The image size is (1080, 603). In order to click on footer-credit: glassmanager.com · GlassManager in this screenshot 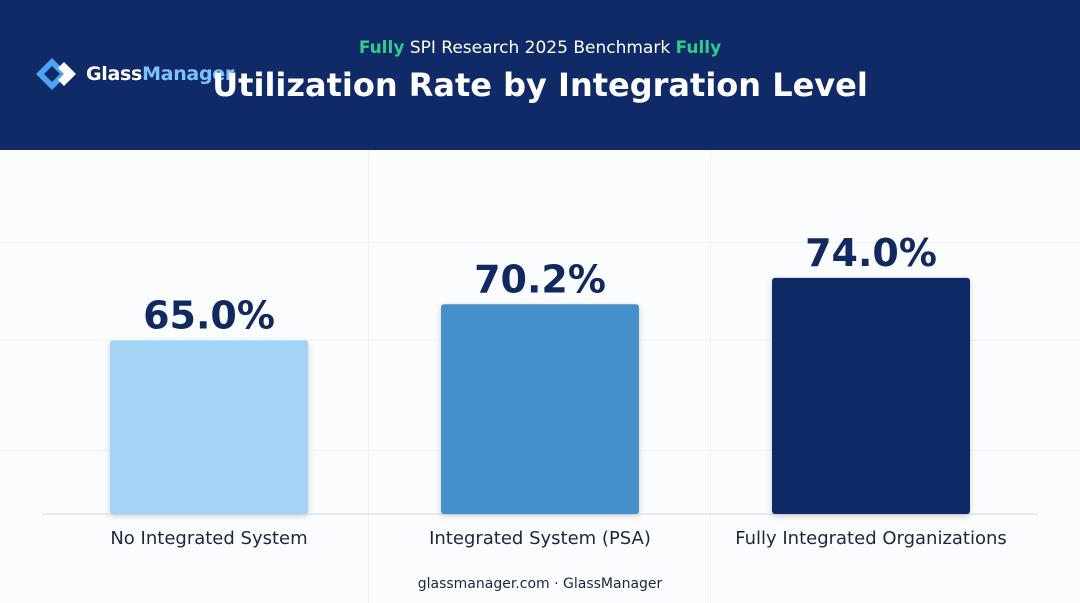, I will do `click(540, 584)`.